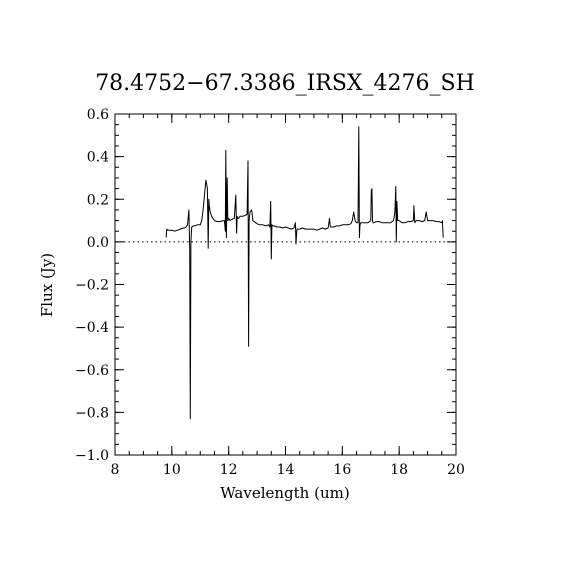 This screenshot has width=570, height=570. What do you see at coordinates (98, 158) in the screenshot?
I see `y-tick-label: 0.4` at bounding box center [98, 158].